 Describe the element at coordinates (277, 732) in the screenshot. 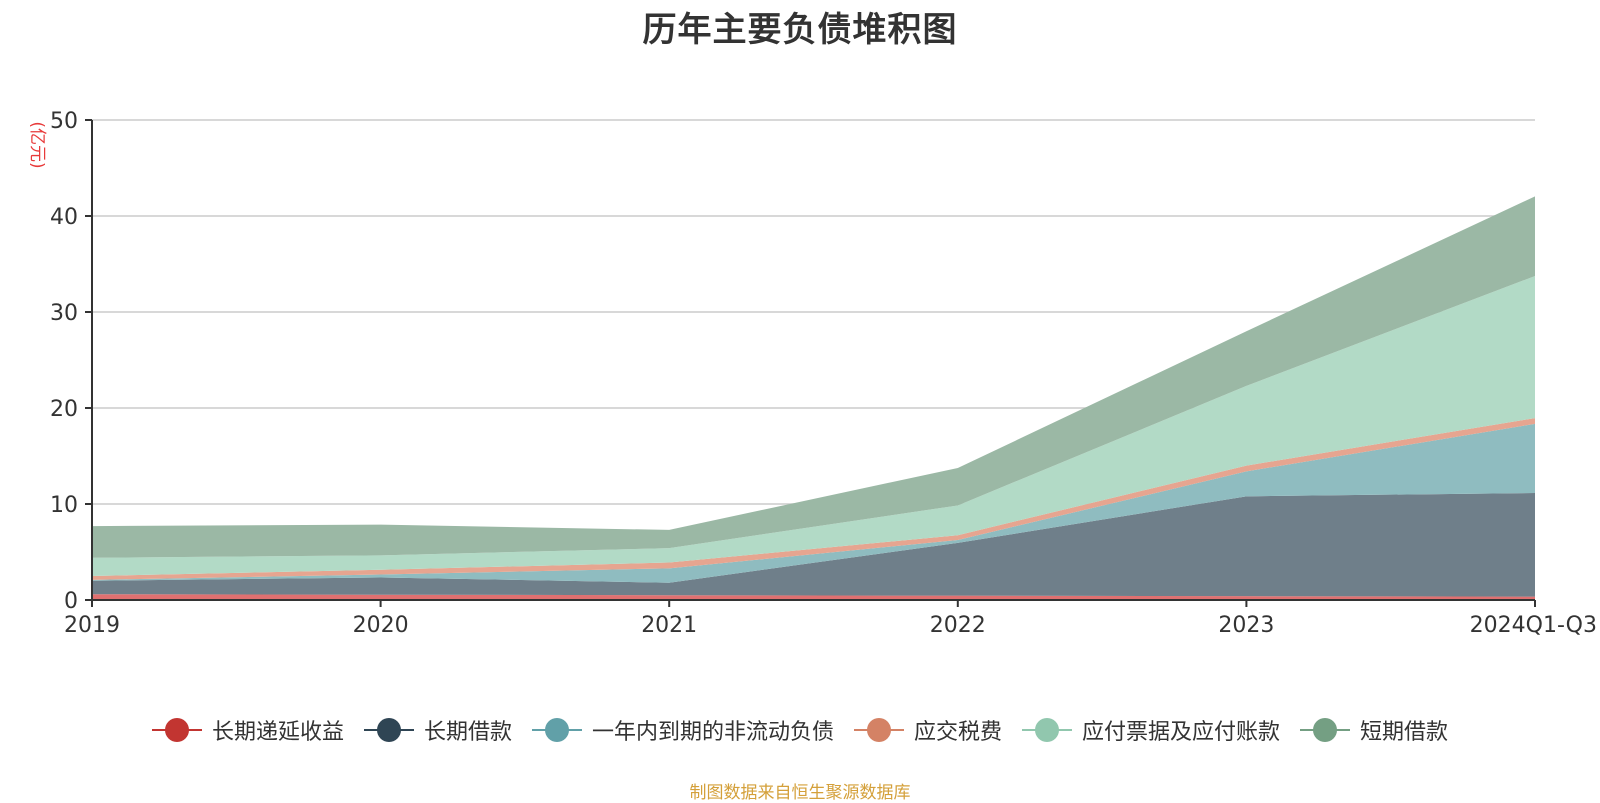

I see `legend-label: 长期递延收益` at that location.